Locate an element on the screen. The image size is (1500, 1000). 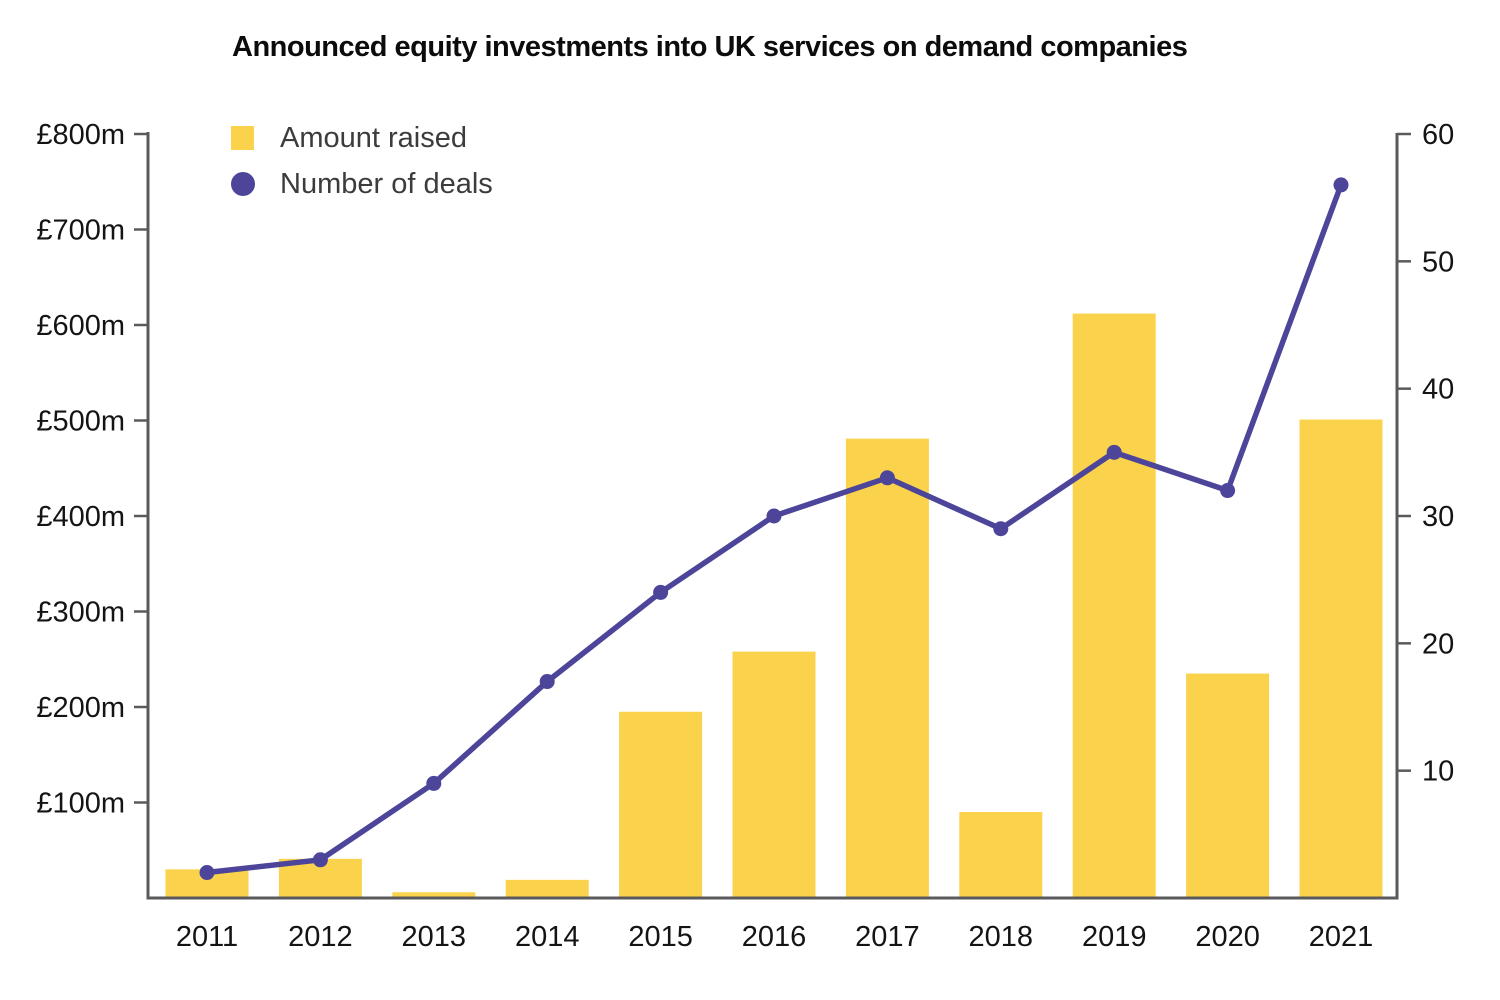
left-axis-tick-label-800: £800m is located at coordinates (80, 135).